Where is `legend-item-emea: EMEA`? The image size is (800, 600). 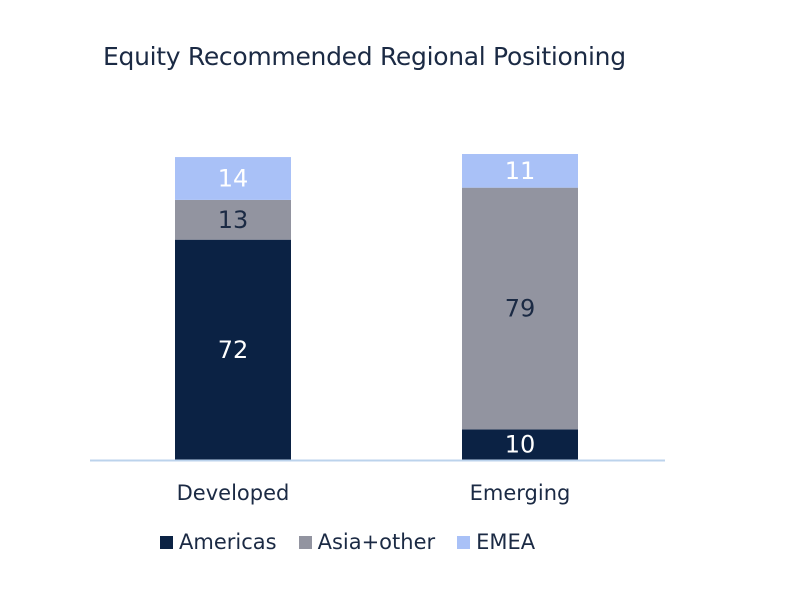 legend-item-emea: EMEA is located at coordinates (496, 542).